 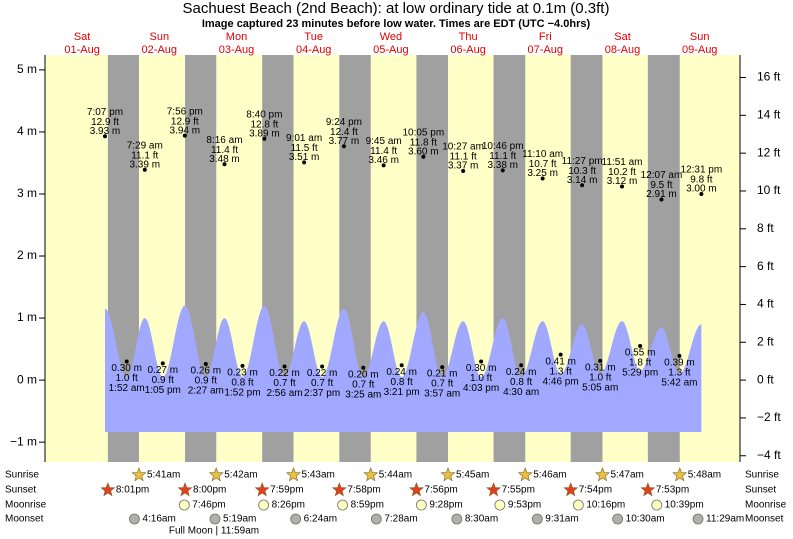 What do you see at coordinates (236, 50) in the screenshot?
I see `date-label: 03-Aug` at bounding box center [236, 50].